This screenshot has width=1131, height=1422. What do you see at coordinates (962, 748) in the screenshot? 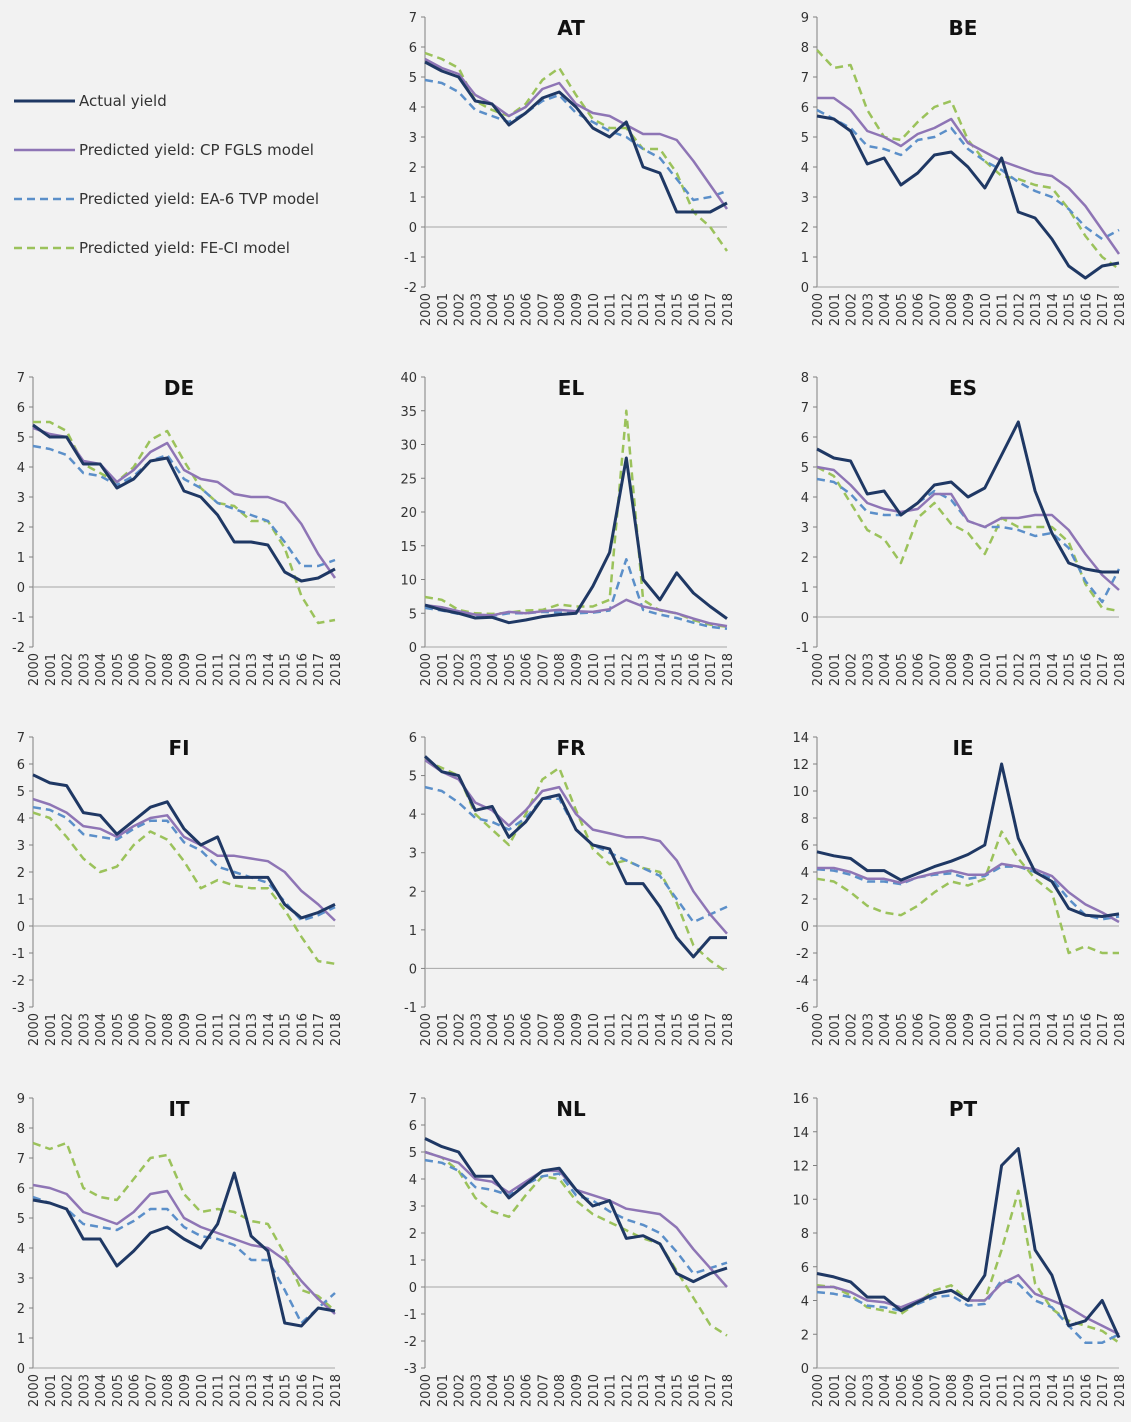
I see `panel-title: IE` at bounding box center [962, 748].